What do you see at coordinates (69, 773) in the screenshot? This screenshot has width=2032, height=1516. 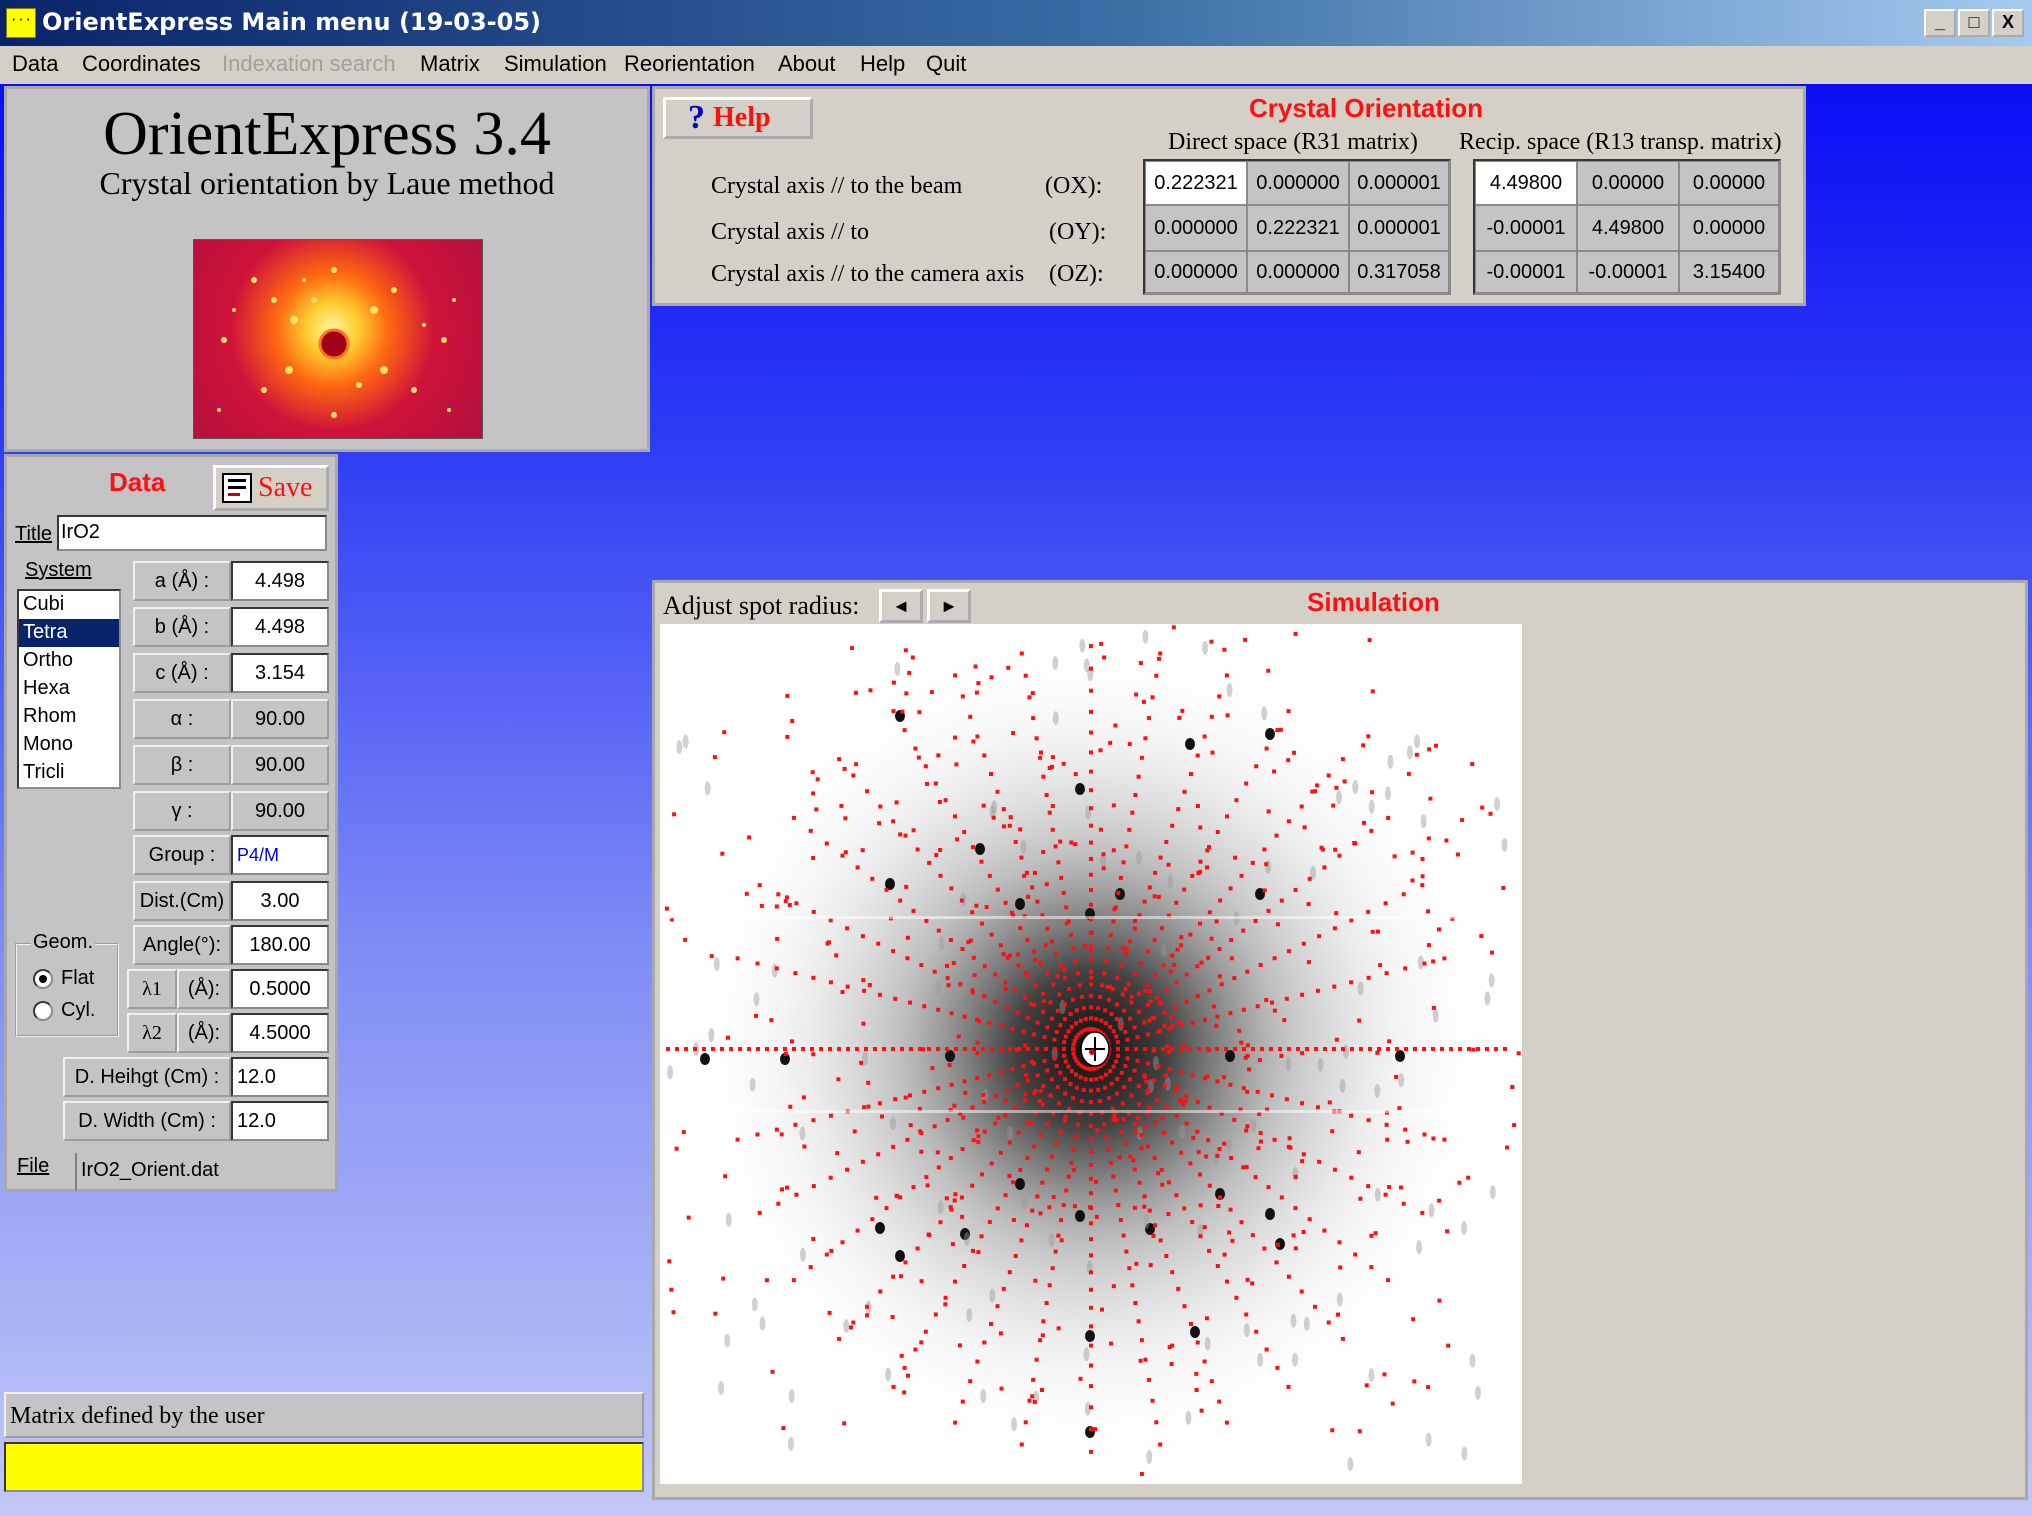 I see `list-item: Tricli` at bounding box center [69, 773].